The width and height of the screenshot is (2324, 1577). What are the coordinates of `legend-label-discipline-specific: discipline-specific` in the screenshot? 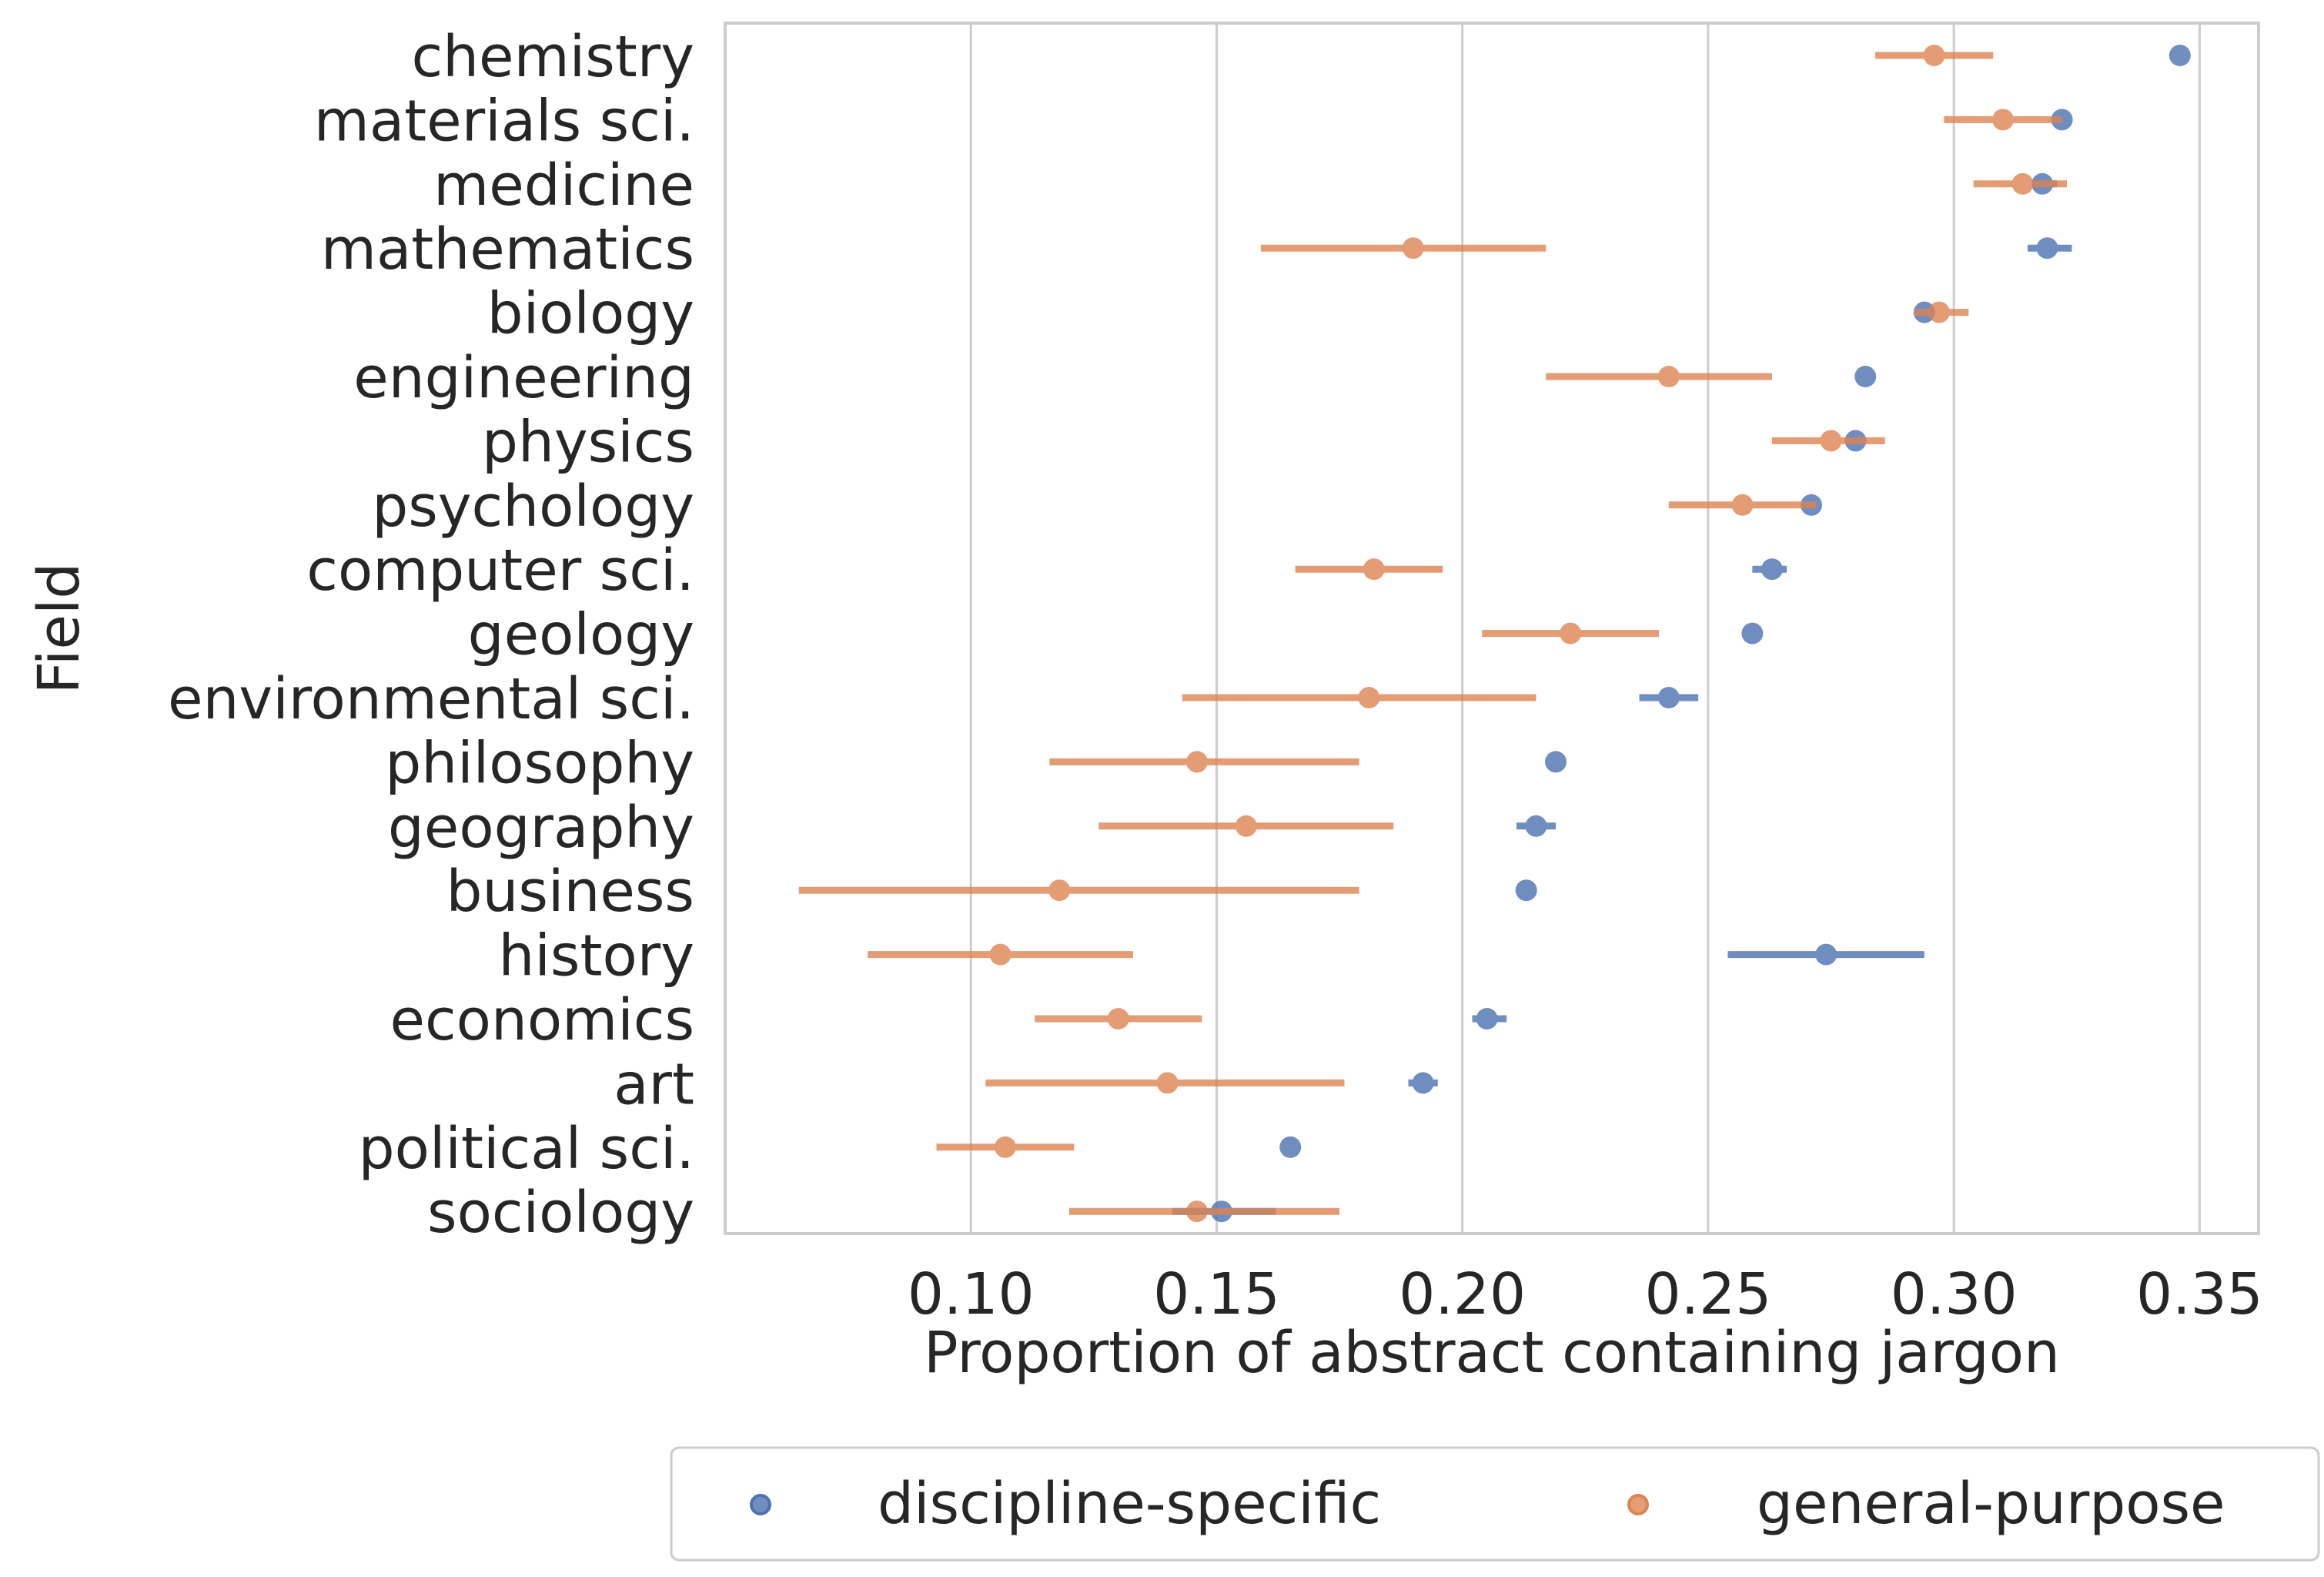 It's located at (1129, 1504).